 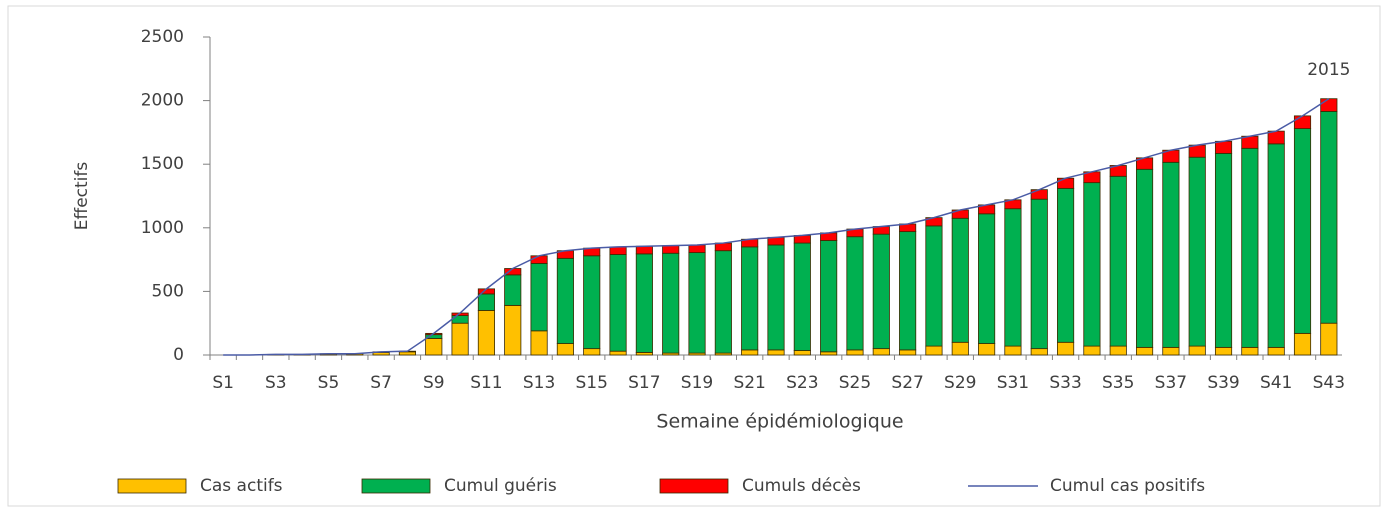 I want to click on x-tick-label: S35, so click(x=1118, y=383).